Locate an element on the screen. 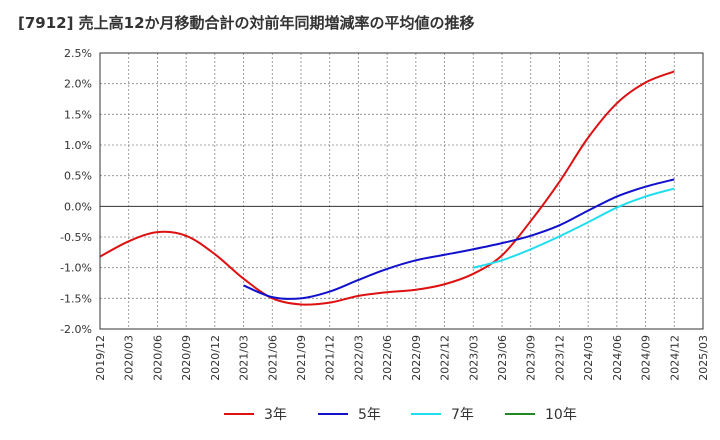 The height and width of the screenshot is (440, 720). y-tick-label: -2.0% is located at coordinates (76, 329).